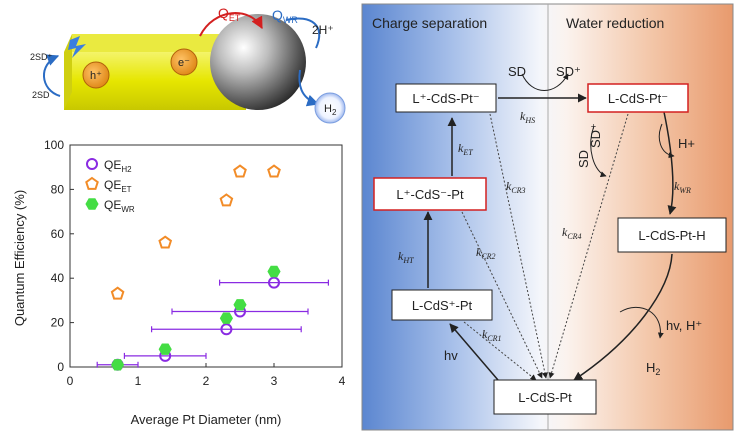 Image resolution: width=737 pixels, height=434 pixels. Describe the element at coordinates (118, 186) in the screenshot. I see `legend-label-qe-et: QEET` at that location.